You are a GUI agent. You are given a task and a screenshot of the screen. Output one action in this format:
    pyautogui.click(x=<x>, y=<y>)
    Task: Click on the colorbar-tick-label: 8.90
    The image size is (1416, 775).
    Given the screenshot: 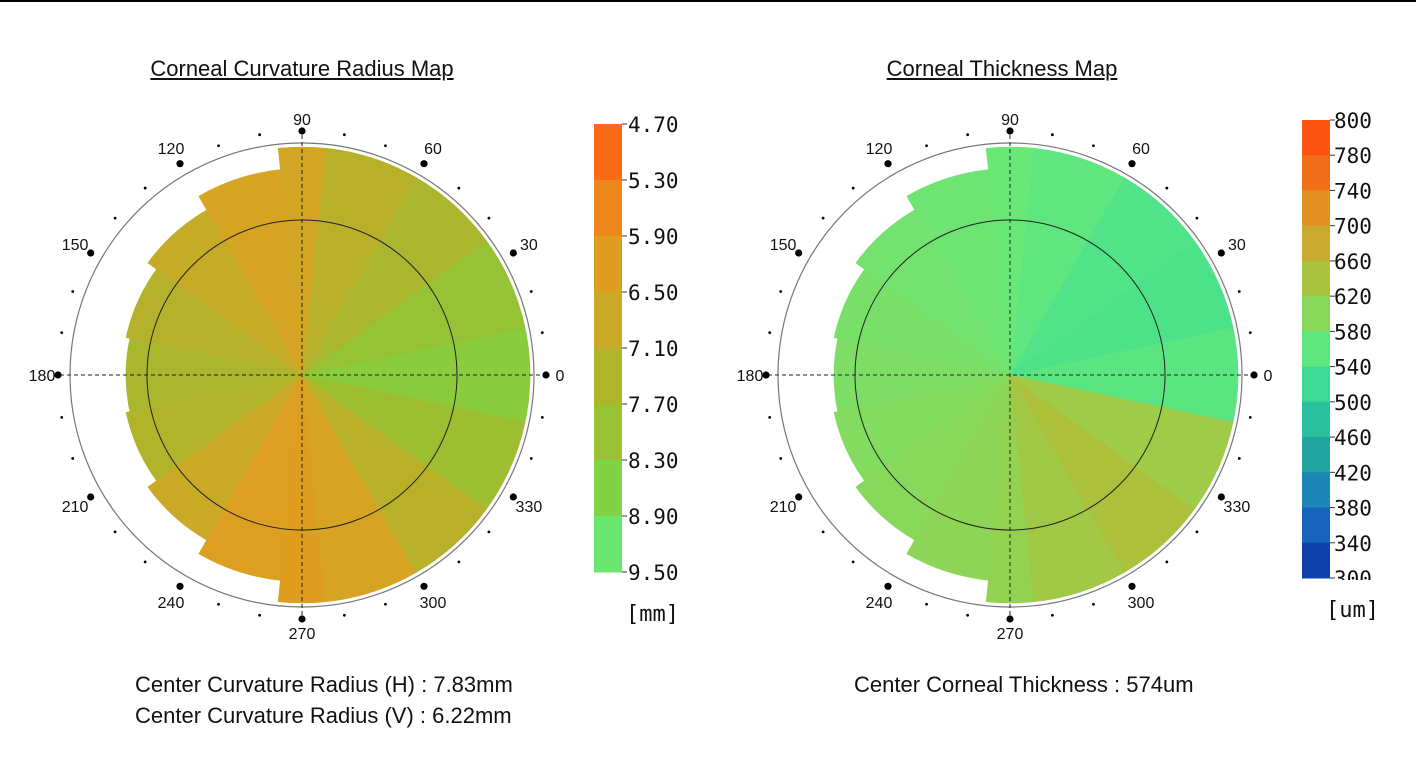 What is the action you would take?
    pyautogui.click(x=653, y=517)
    